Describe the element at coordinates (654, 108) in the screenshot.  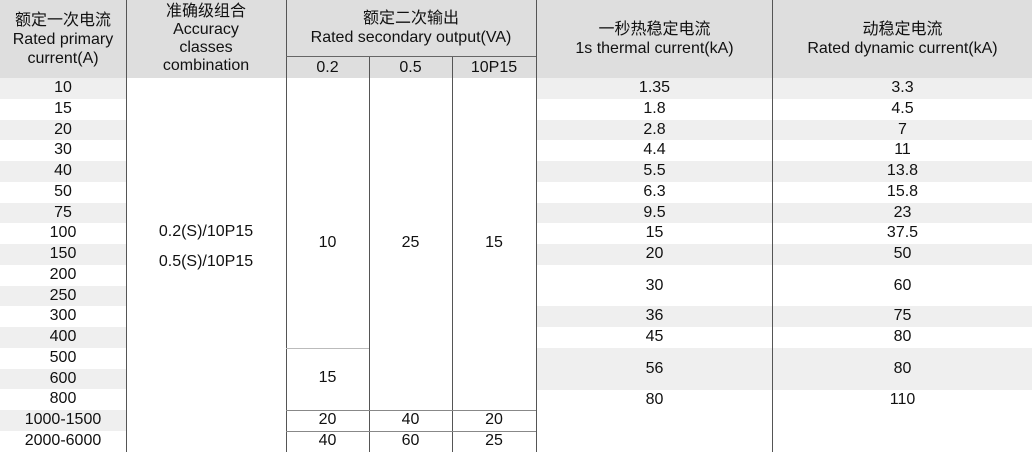
I see `table-cell: 1.8` at that location.